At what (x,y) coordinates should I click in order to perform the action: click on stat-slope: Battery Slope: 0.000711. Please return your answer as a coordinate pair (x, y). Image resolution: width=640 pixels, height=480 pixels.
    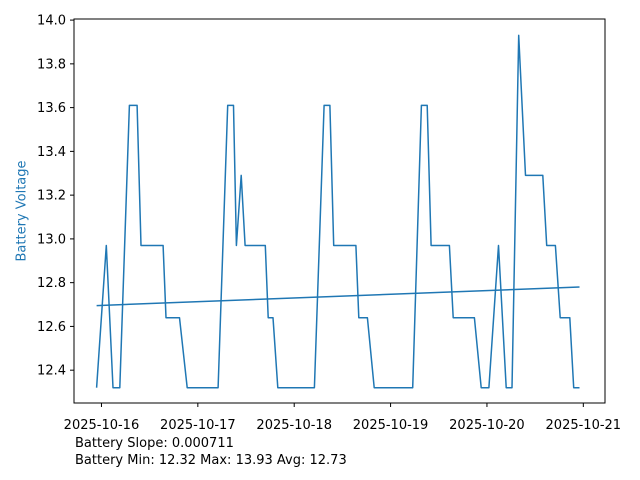
    Looking at the image, I should click on (154, 443).